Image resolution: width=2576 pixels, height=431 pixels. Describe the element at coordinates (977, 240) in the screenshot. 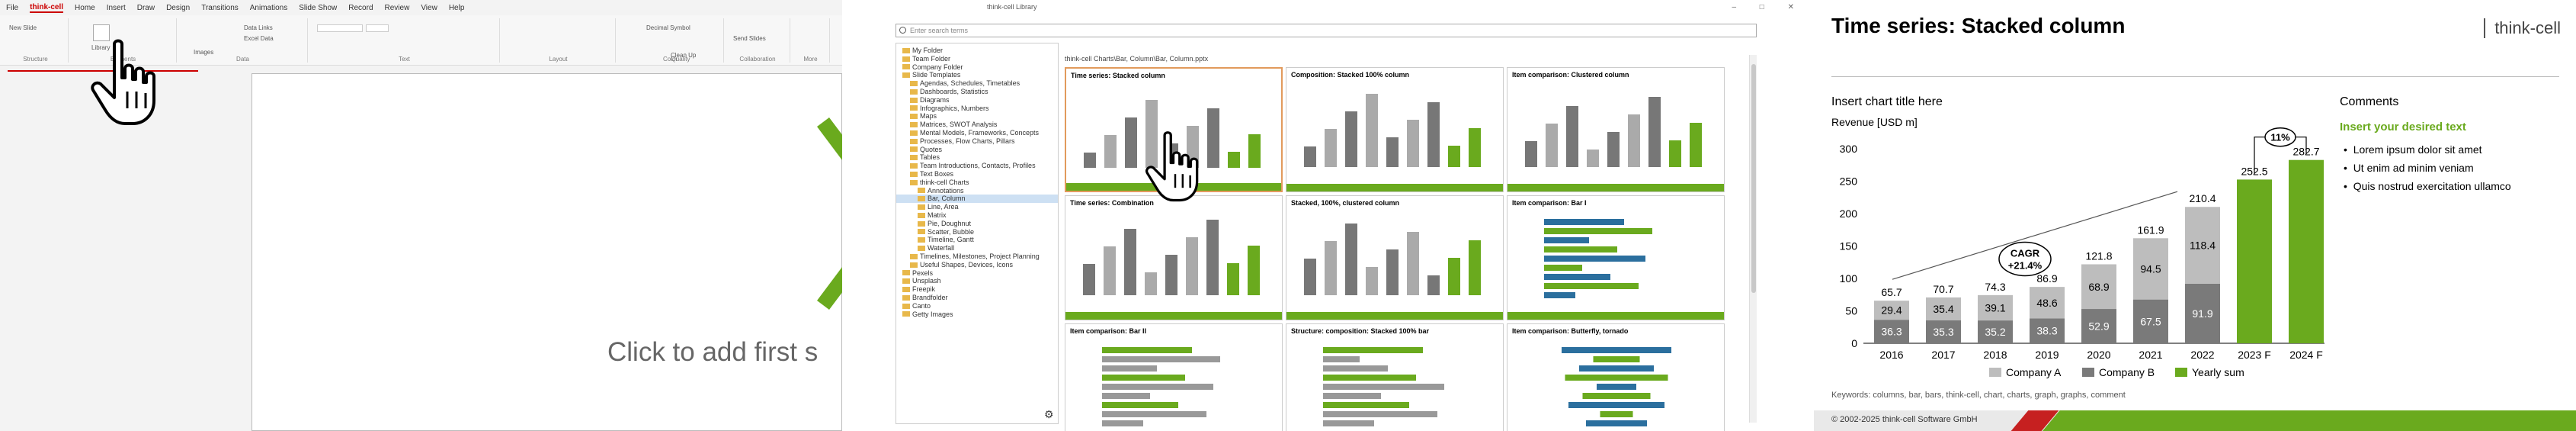

I see `tree-item: Timeline, Gantt` at that location.